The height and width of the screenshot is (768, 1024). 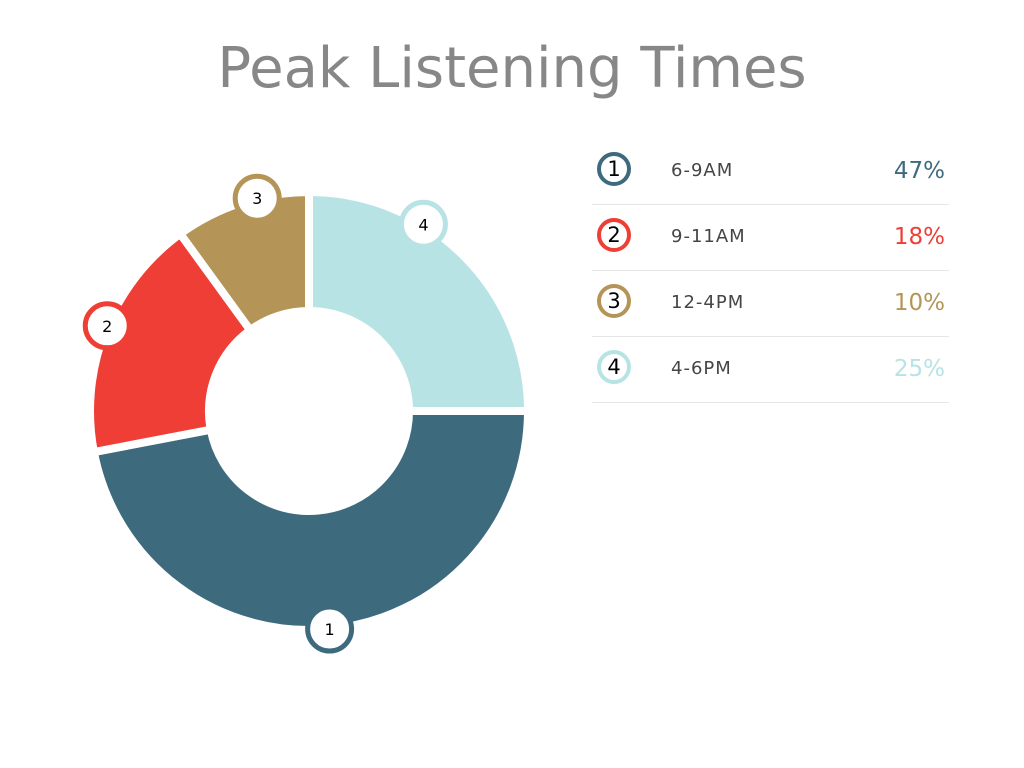 I want to click on slice-number-badge: 2, so click(x=107, y=326).